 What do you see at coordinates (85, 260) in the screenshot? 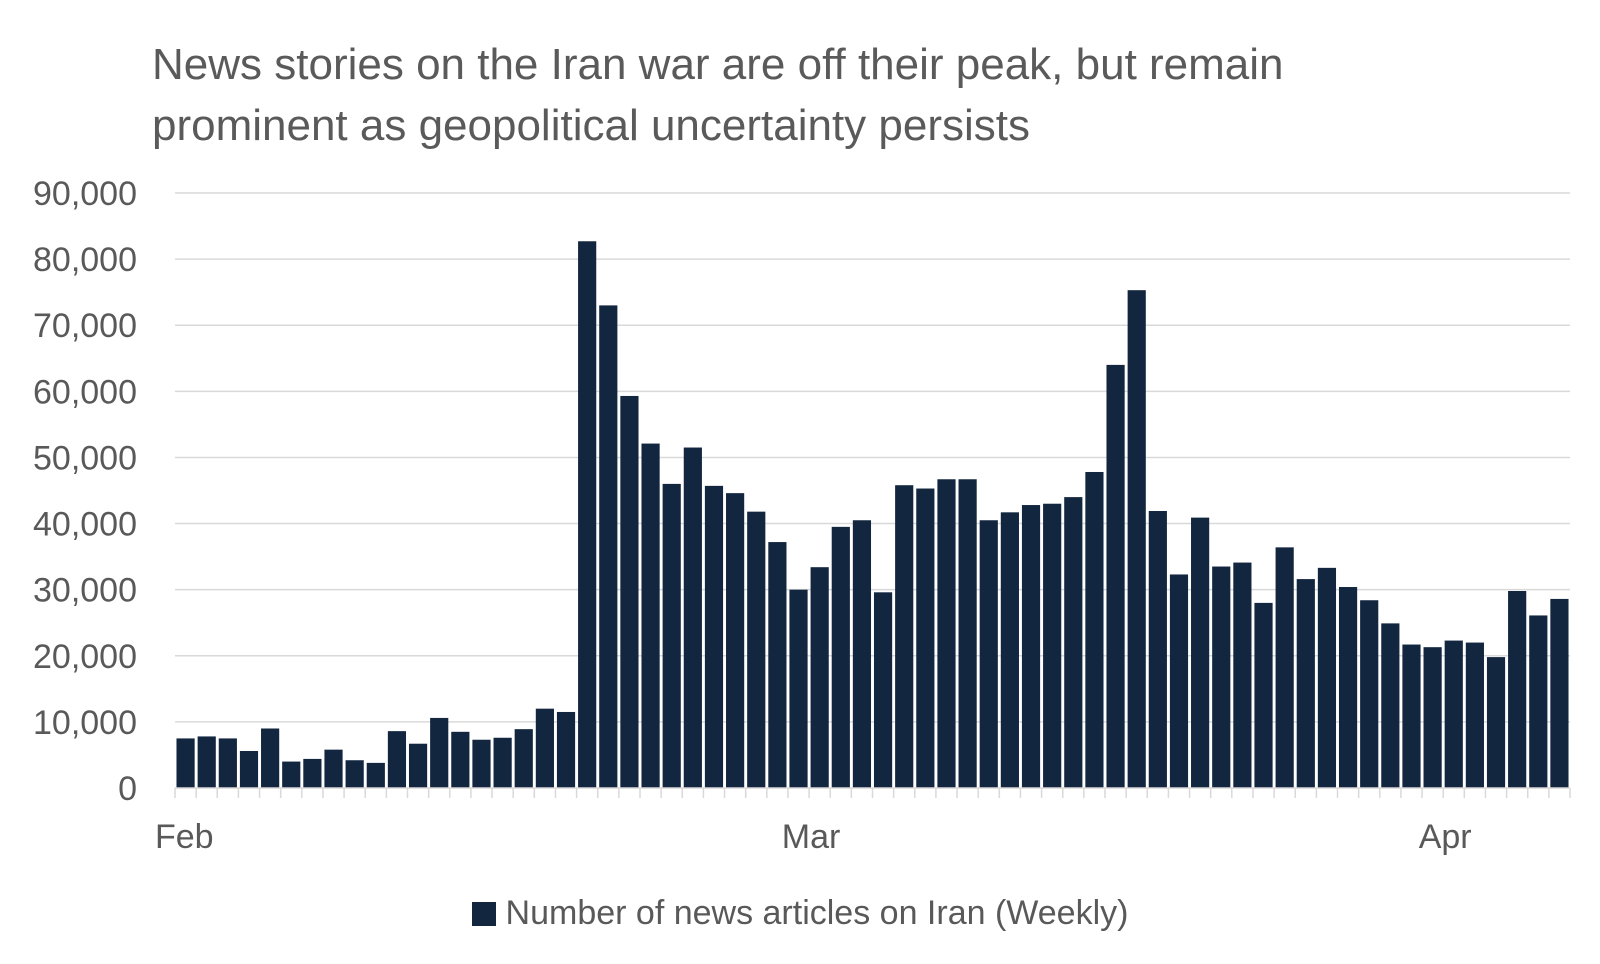
I see `y-tick-label: 80,000` at bounding box center [85, 260].